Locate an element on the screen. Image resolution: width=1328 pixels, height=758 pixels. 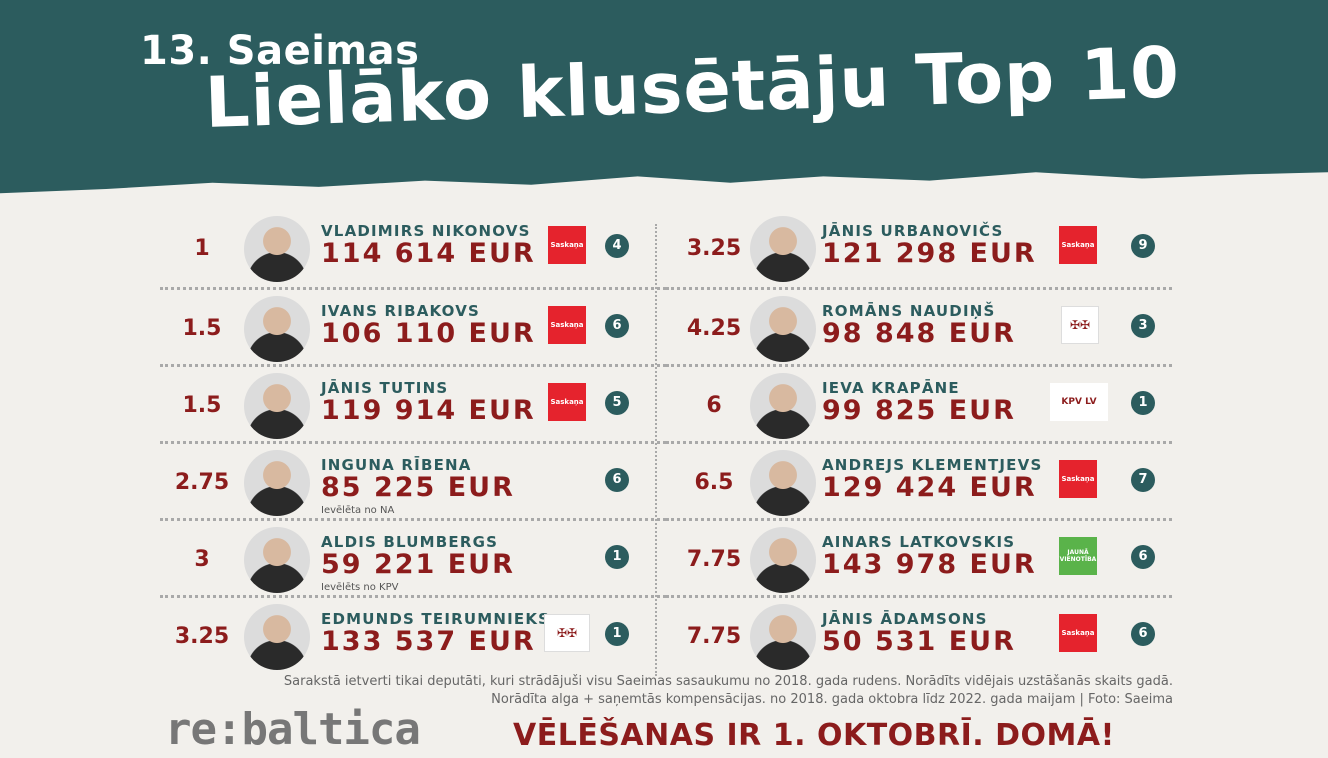
deputy-amount: 129 424 EUR is located at coordinates (929, 487).